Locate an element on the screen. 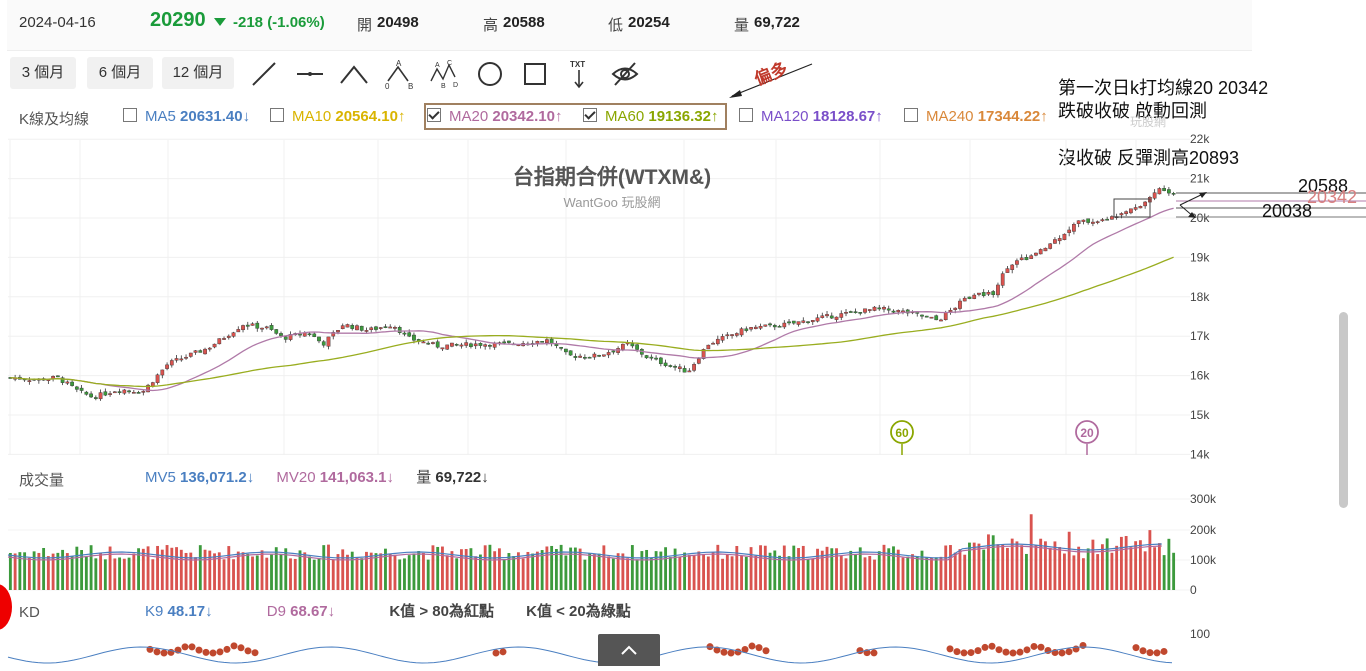 The image size is (1366, 671). svg-text: C is located at coordinates (449, 63).